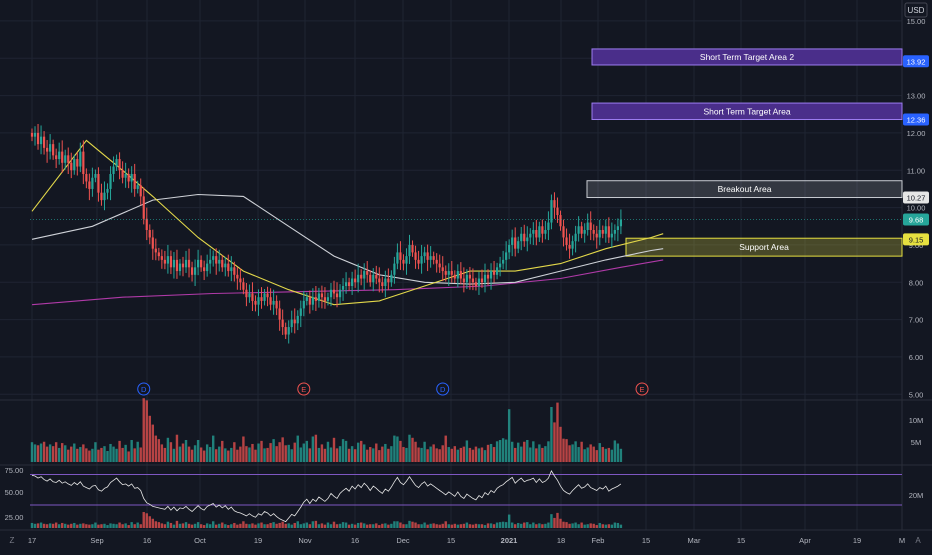 This screenshot has width=932, height=555. Describe the element at coordinates (916, 96) in the screenshot. I see `price-tick-label: 13.00` at that location.